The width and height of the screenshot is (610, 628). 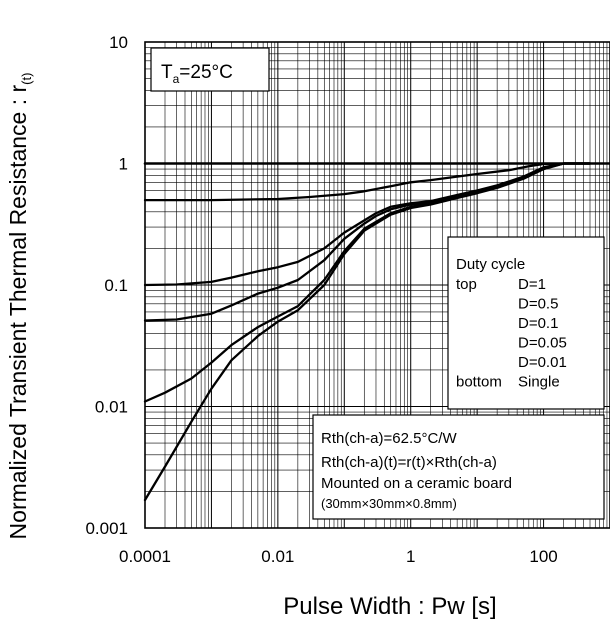 What do you see at coordinates (409, 462) in the screenshot?
I see `note-line-2: Rth(ch-a)(t)=r(t)×Rth(ch-a)` at bounding box center [409, 462].